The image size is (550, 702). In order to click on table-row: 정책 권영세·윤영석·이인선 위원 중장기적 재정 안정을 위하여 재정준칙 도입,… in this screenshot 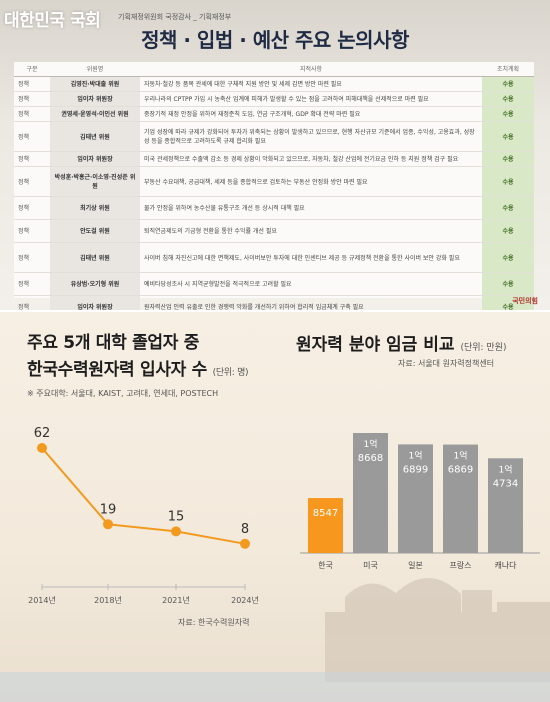, I will do `click(274, 114)`.